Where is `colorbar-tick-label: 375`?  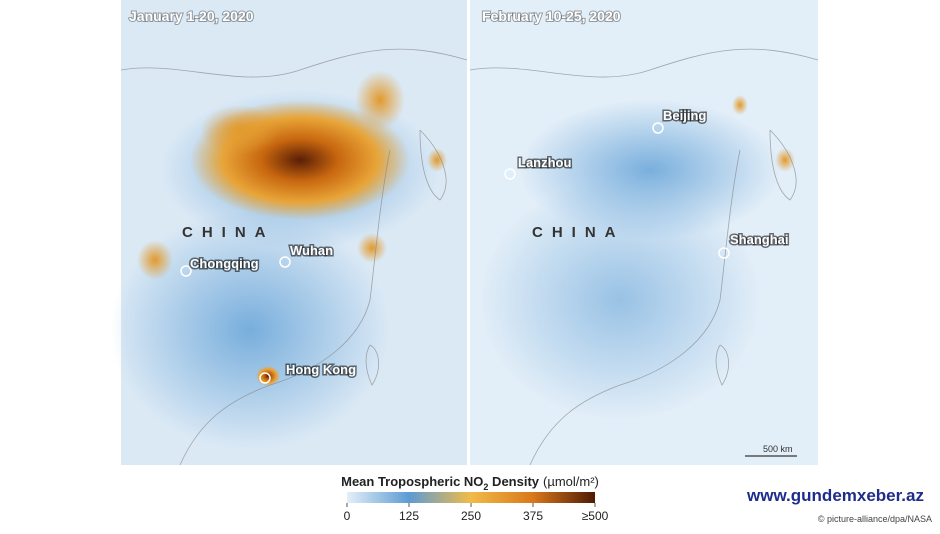 colorbar-tick-label: 375 is located at coordinates (533, 516).